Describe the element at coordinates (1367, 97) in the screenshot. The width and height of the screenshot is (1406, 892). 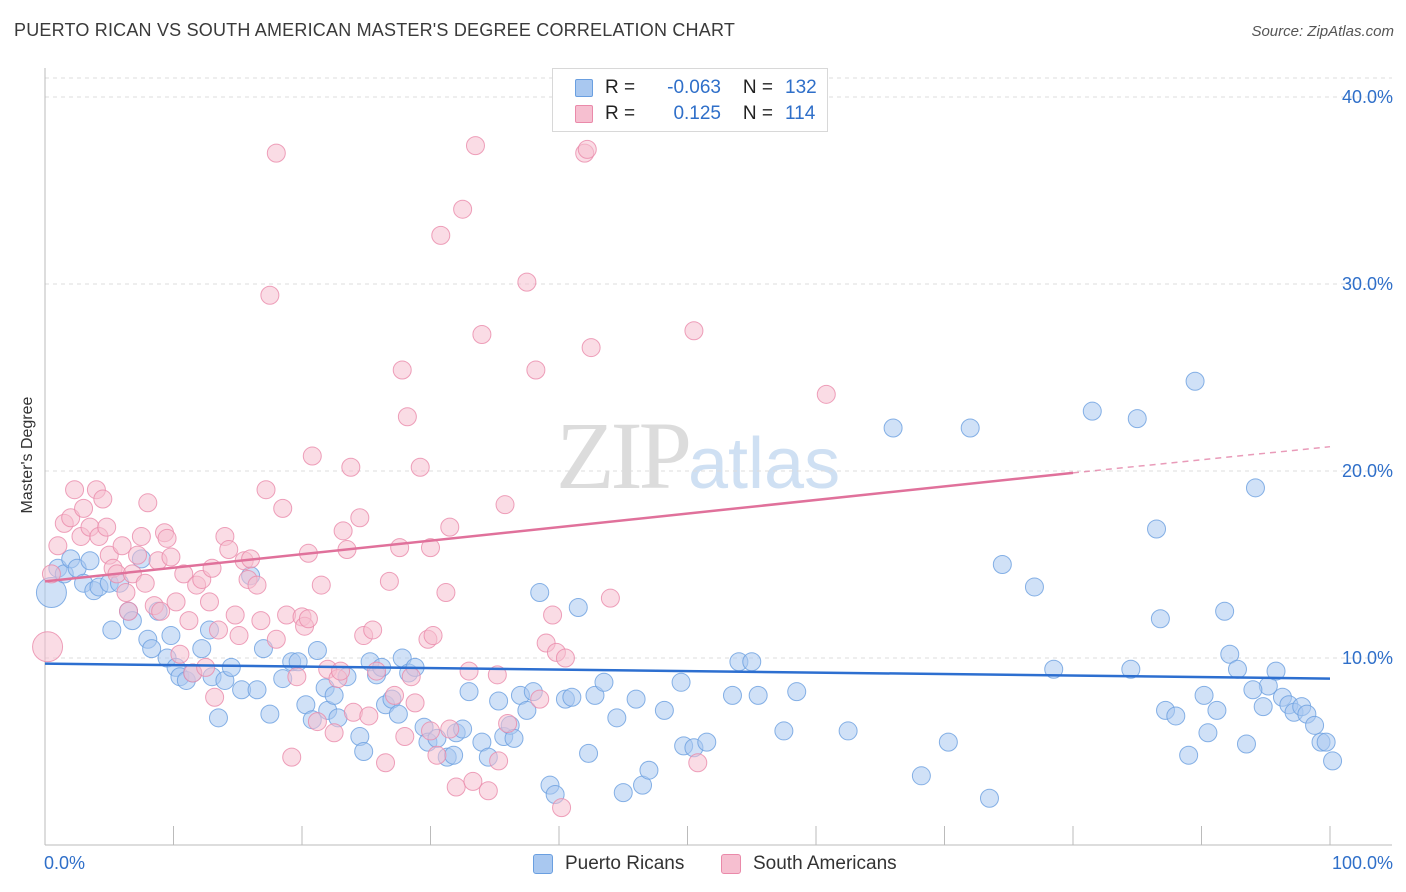
I see `y-tick-label: 40.0%` at that location.